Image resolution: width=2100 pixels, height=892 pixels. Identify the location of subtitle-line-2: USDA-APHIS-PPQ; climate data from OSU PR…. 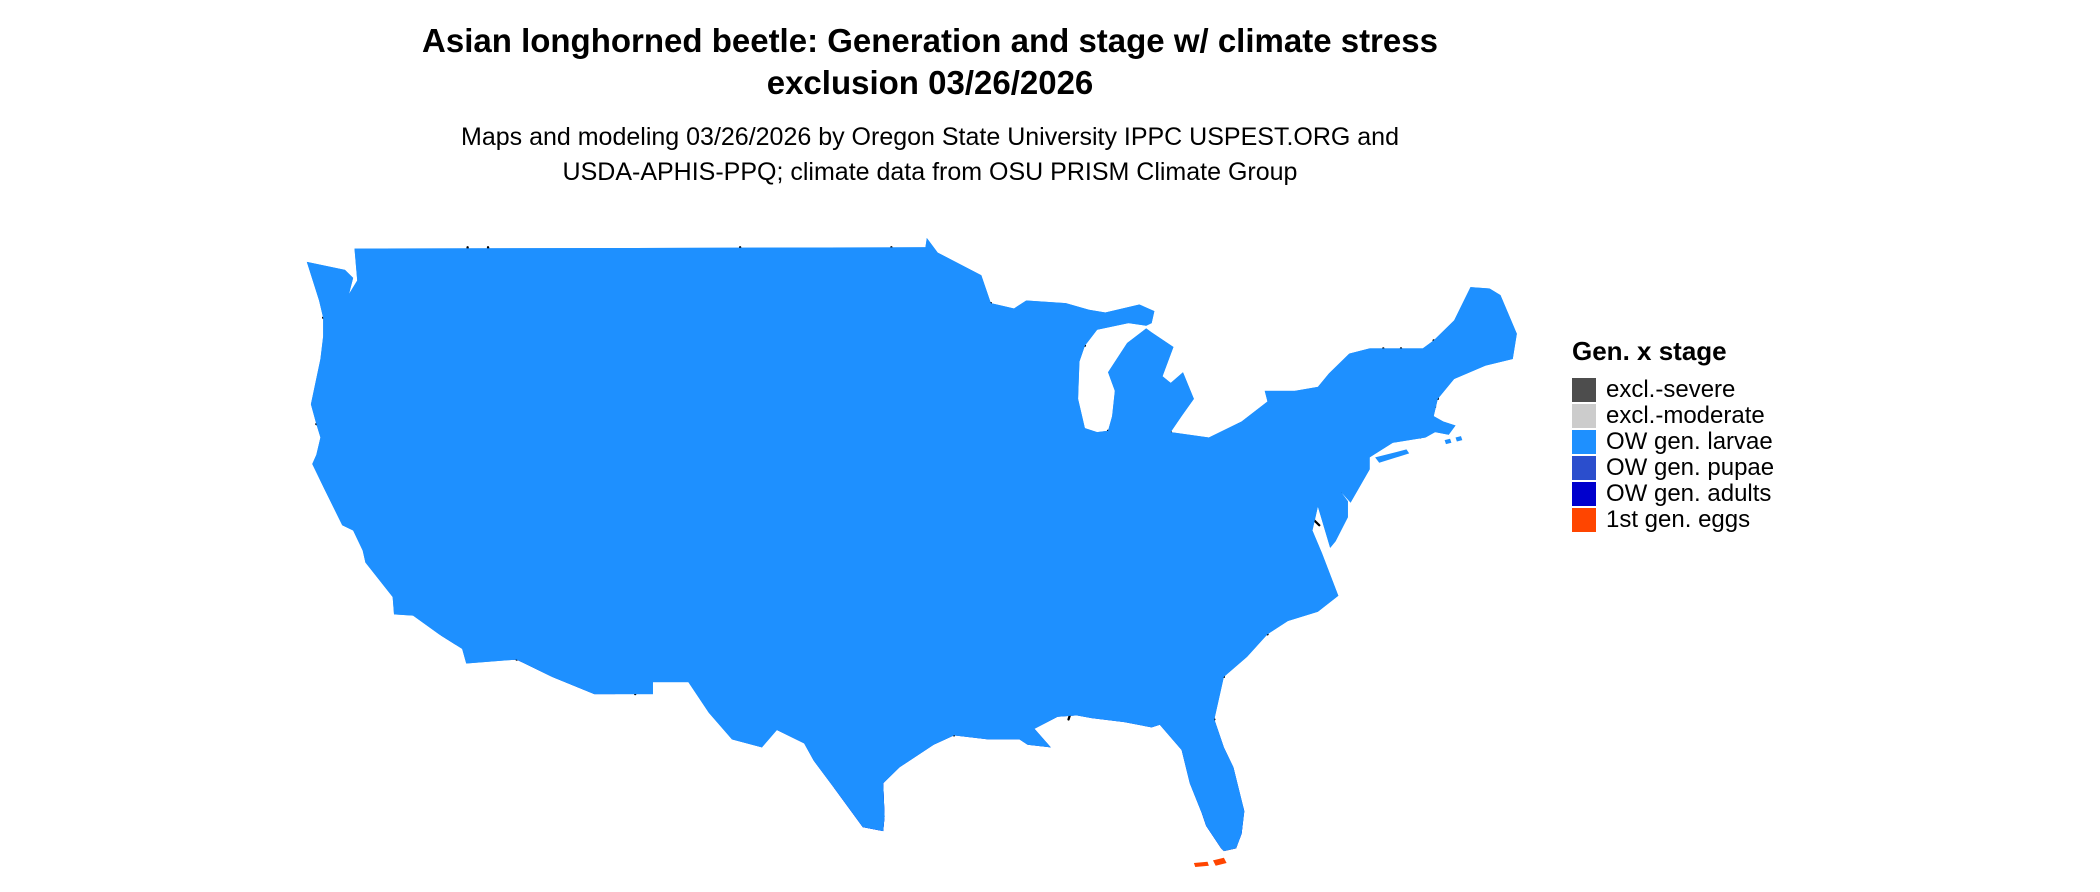
(930, 172).